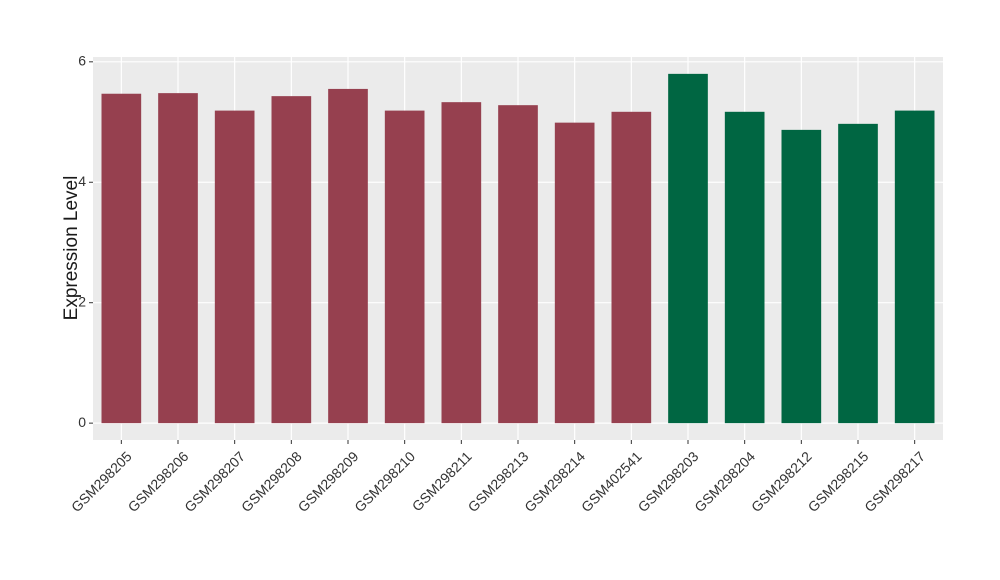 The height and width of the screenshot is (580, 1000). What do you see at coordinates (384, 481) in the screenshot?
I see `x-tick-label: GSM298210` at bounding box center [384, 481].